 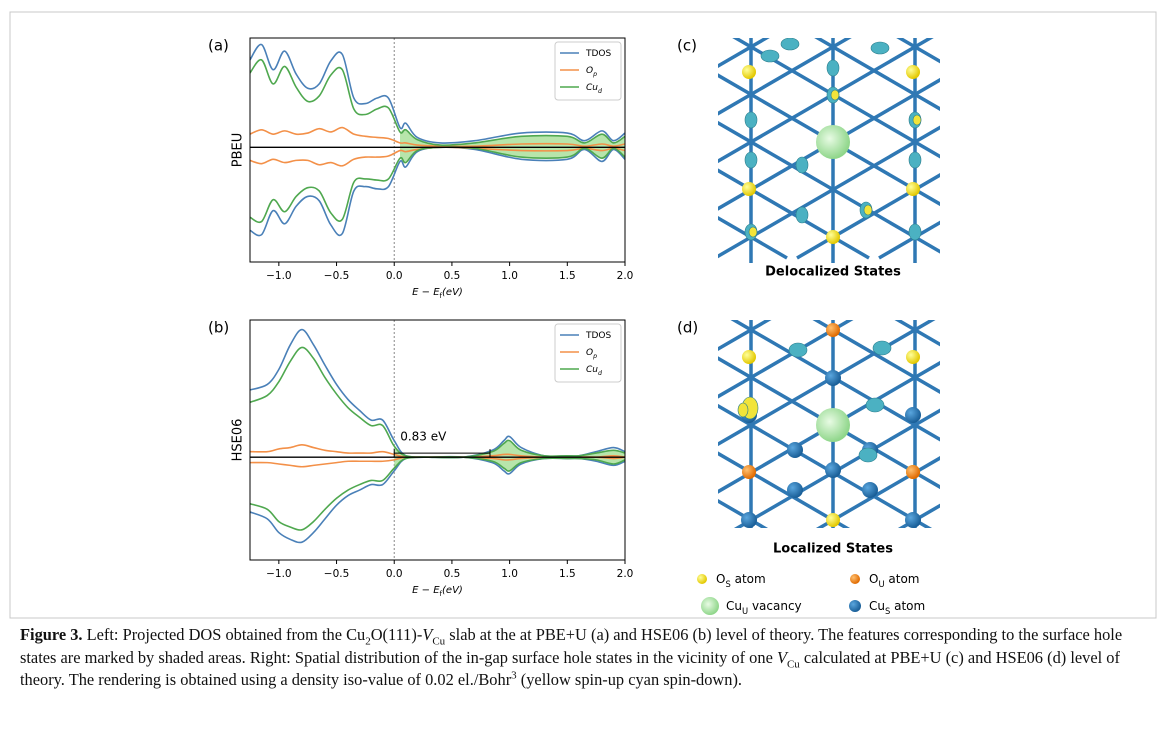 I want to click on x-tick-label: 2.0, so click(x=625, y=276).